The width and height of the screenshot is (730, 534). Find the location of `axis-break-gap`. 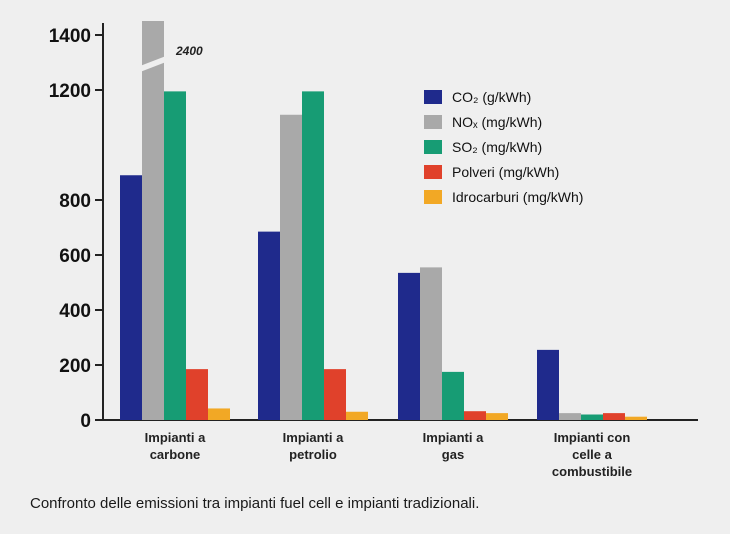

axis-break-gap is located at coordinates (153, 64).